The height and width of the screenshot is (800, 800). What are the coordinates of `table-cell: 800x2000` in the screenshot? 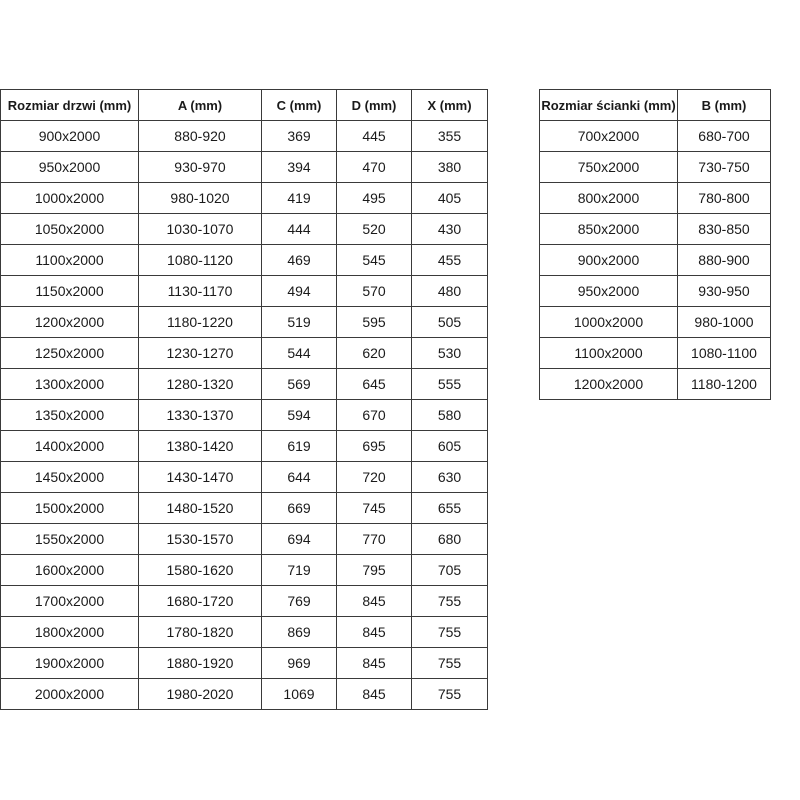 It's located at (608, 198).